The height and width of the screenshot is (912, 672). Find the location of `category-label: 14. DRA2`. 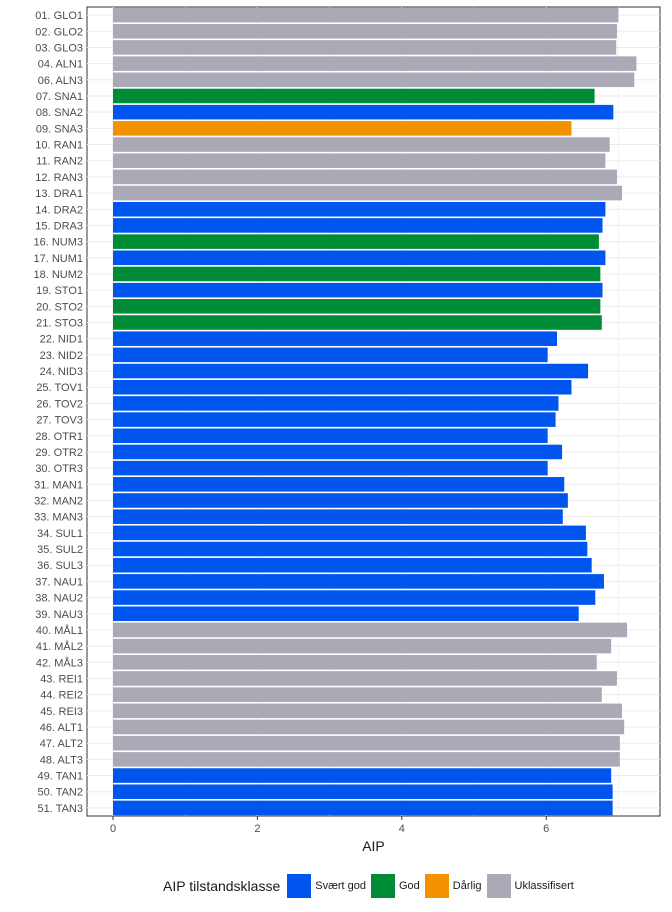

category-label: 14. DRA2 is located at coordinates (59, 210).